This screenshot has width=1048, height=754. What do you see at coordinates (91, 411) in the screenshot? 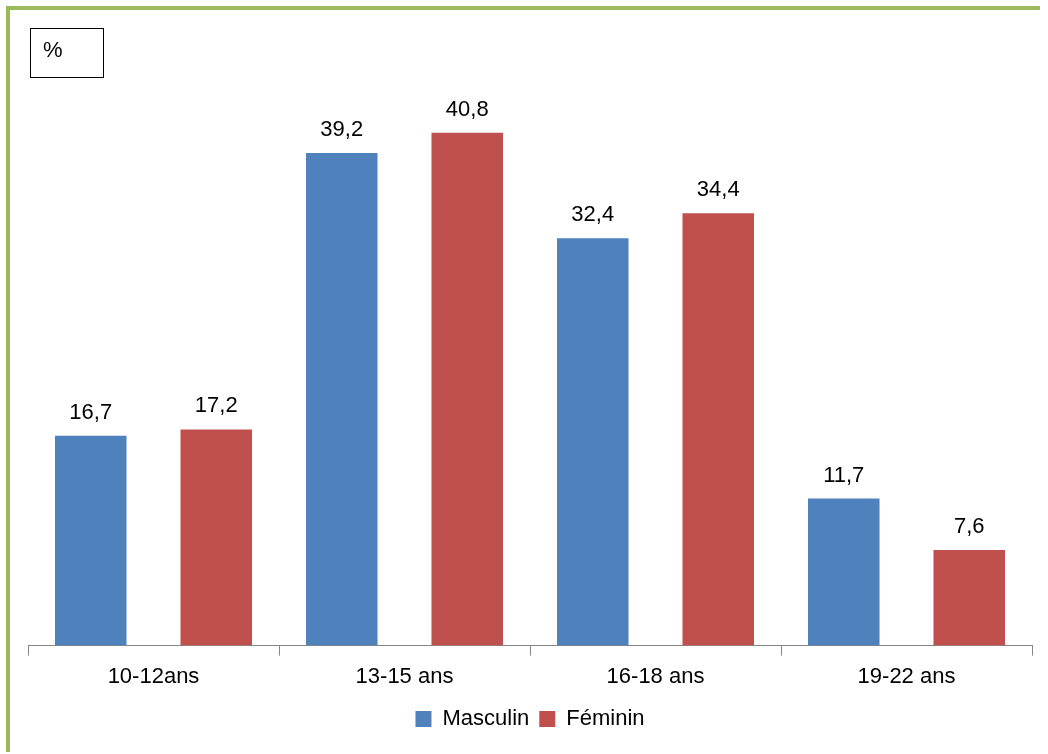
I see `data-label: 16,7` at bounding box center [91, 411].